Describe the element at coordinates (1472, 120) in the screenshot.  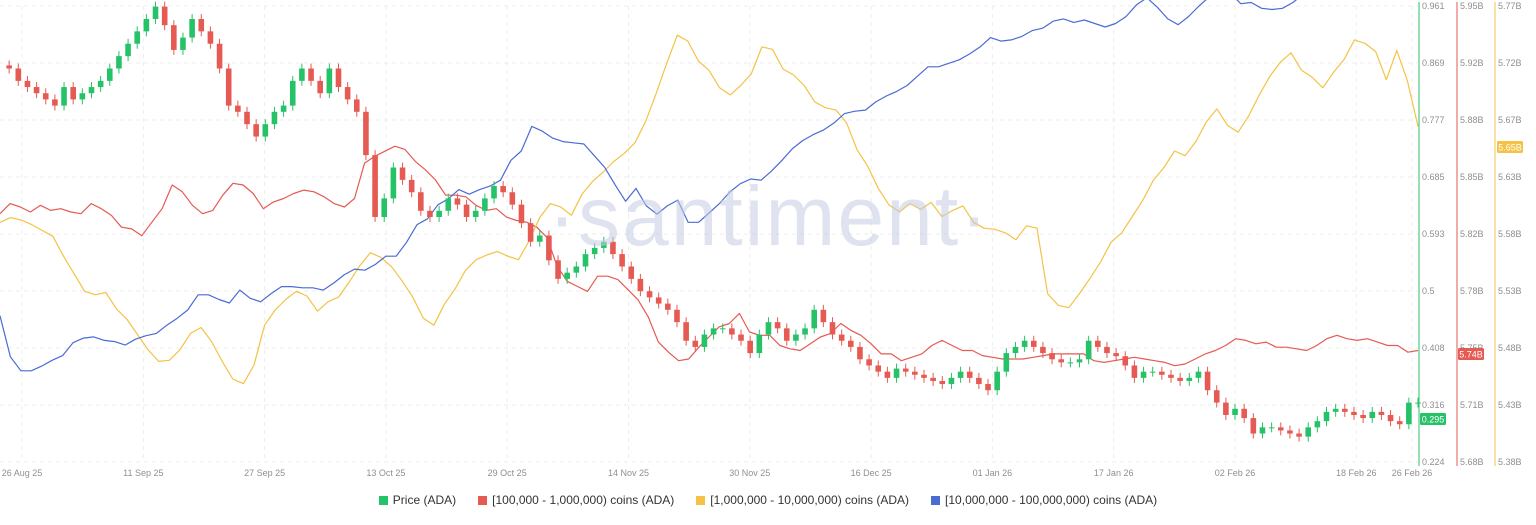
I see `red-tick-label: 5.88B` at that location.